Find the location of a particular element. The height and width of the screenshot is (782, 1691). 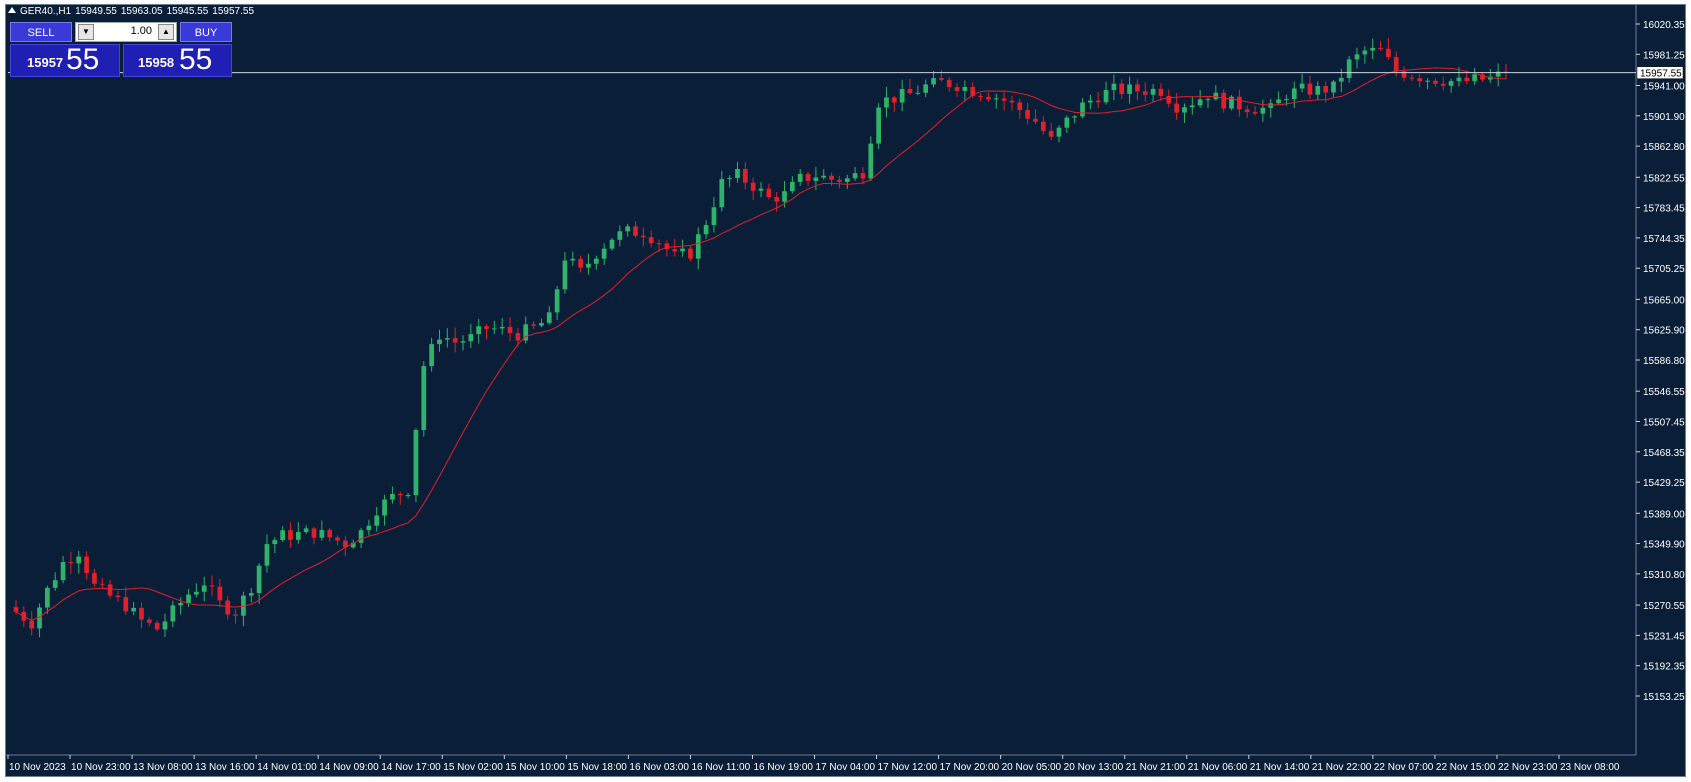

y-tick-label: 15822.55 is located at coordinates (1664, 178).